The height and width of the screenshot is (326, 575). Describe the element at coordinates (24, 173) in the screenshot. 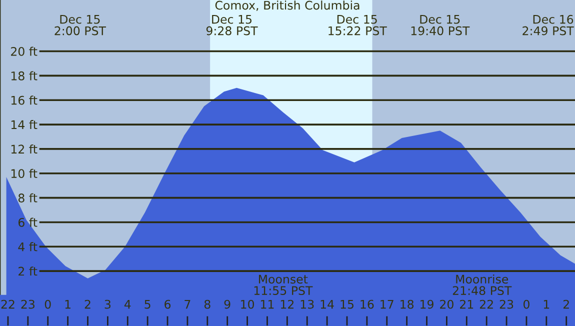

I see `y-tick-label: 10 ft` at that location.